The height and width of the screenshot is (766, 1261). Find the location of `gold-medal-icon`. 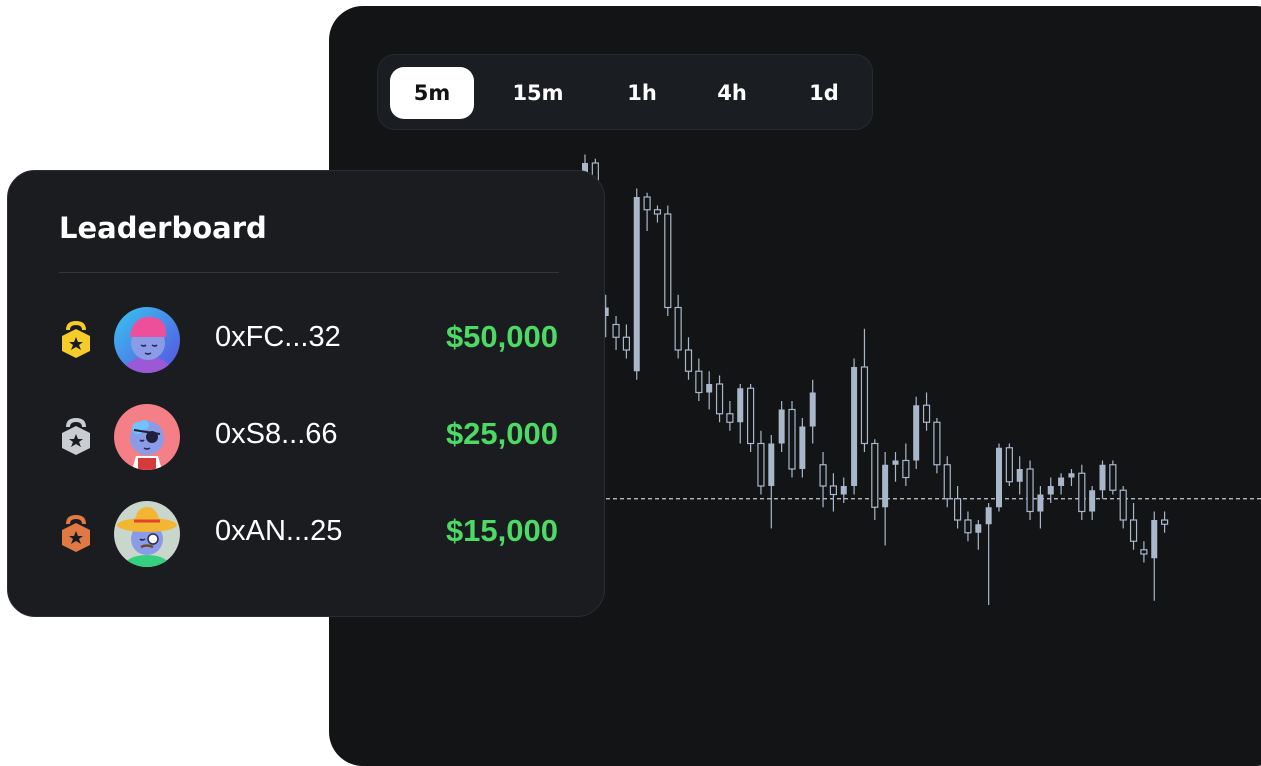

gold-medal-icon is located at coordinates (76, 339).